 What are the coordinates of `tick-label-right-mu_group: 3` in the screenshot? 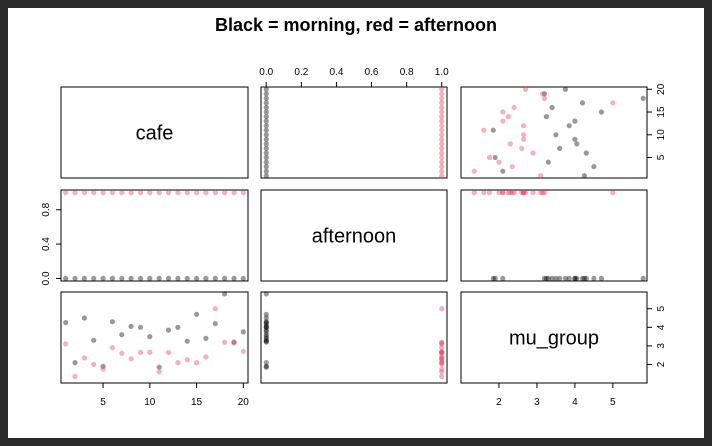 It's located at (661, 346).